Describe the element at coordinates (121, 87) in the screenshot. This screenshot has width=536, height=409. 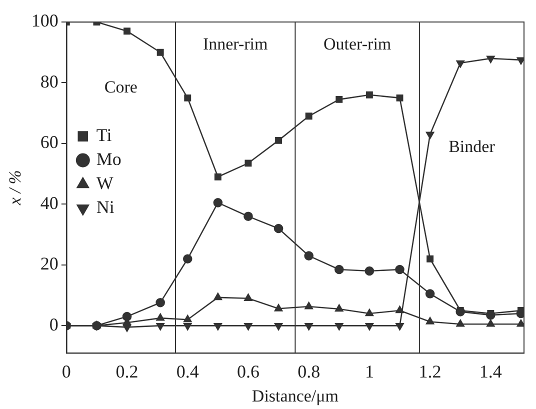
I see `annotation: Core` at that location.